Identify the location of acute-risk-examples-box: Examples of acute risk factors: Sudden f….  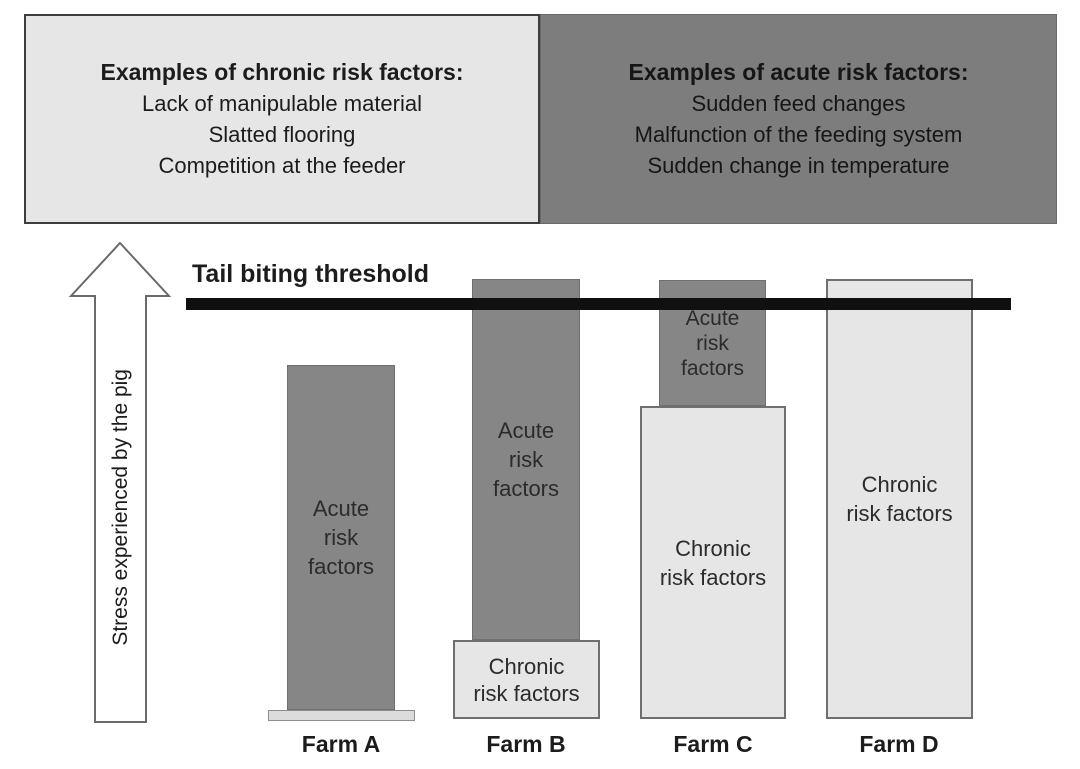
(798, 119).